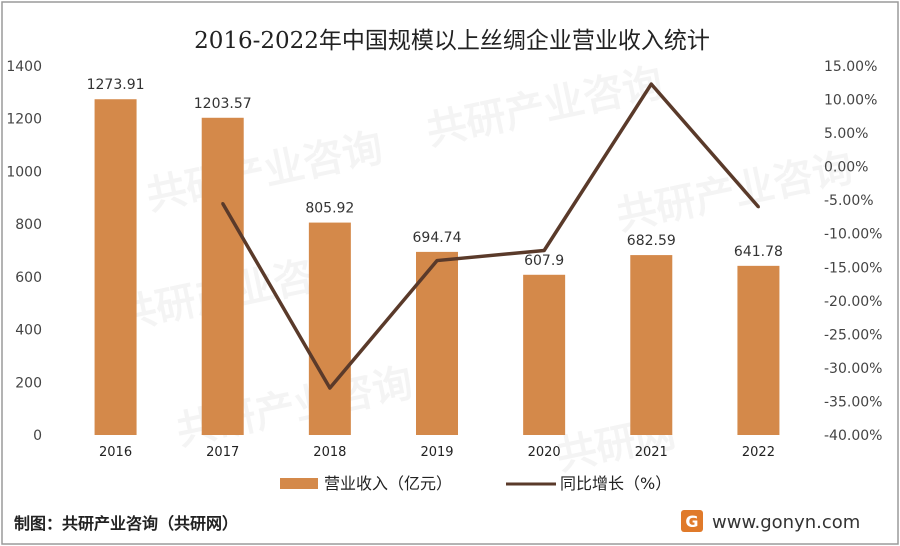  Describe the element at coordinates (126, 523) in the screenshot. I see `source-note: 制图：共研产业咨询（共研网）` at that location.